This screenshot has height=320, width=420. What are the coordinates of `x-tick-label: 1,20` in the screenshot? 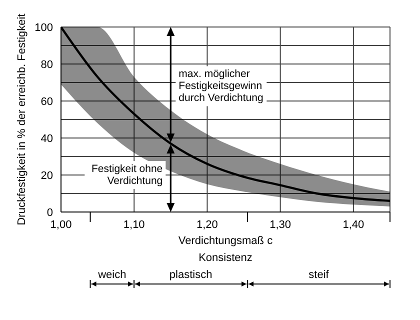 It's located at (207, 224).